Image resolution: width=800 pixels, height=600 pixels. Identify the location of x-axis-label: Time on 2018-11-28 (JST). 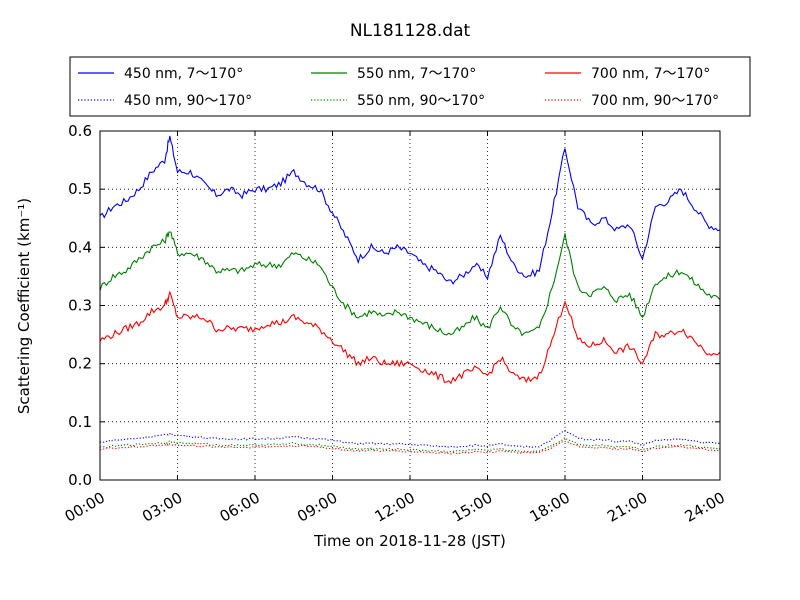
(409, 541).